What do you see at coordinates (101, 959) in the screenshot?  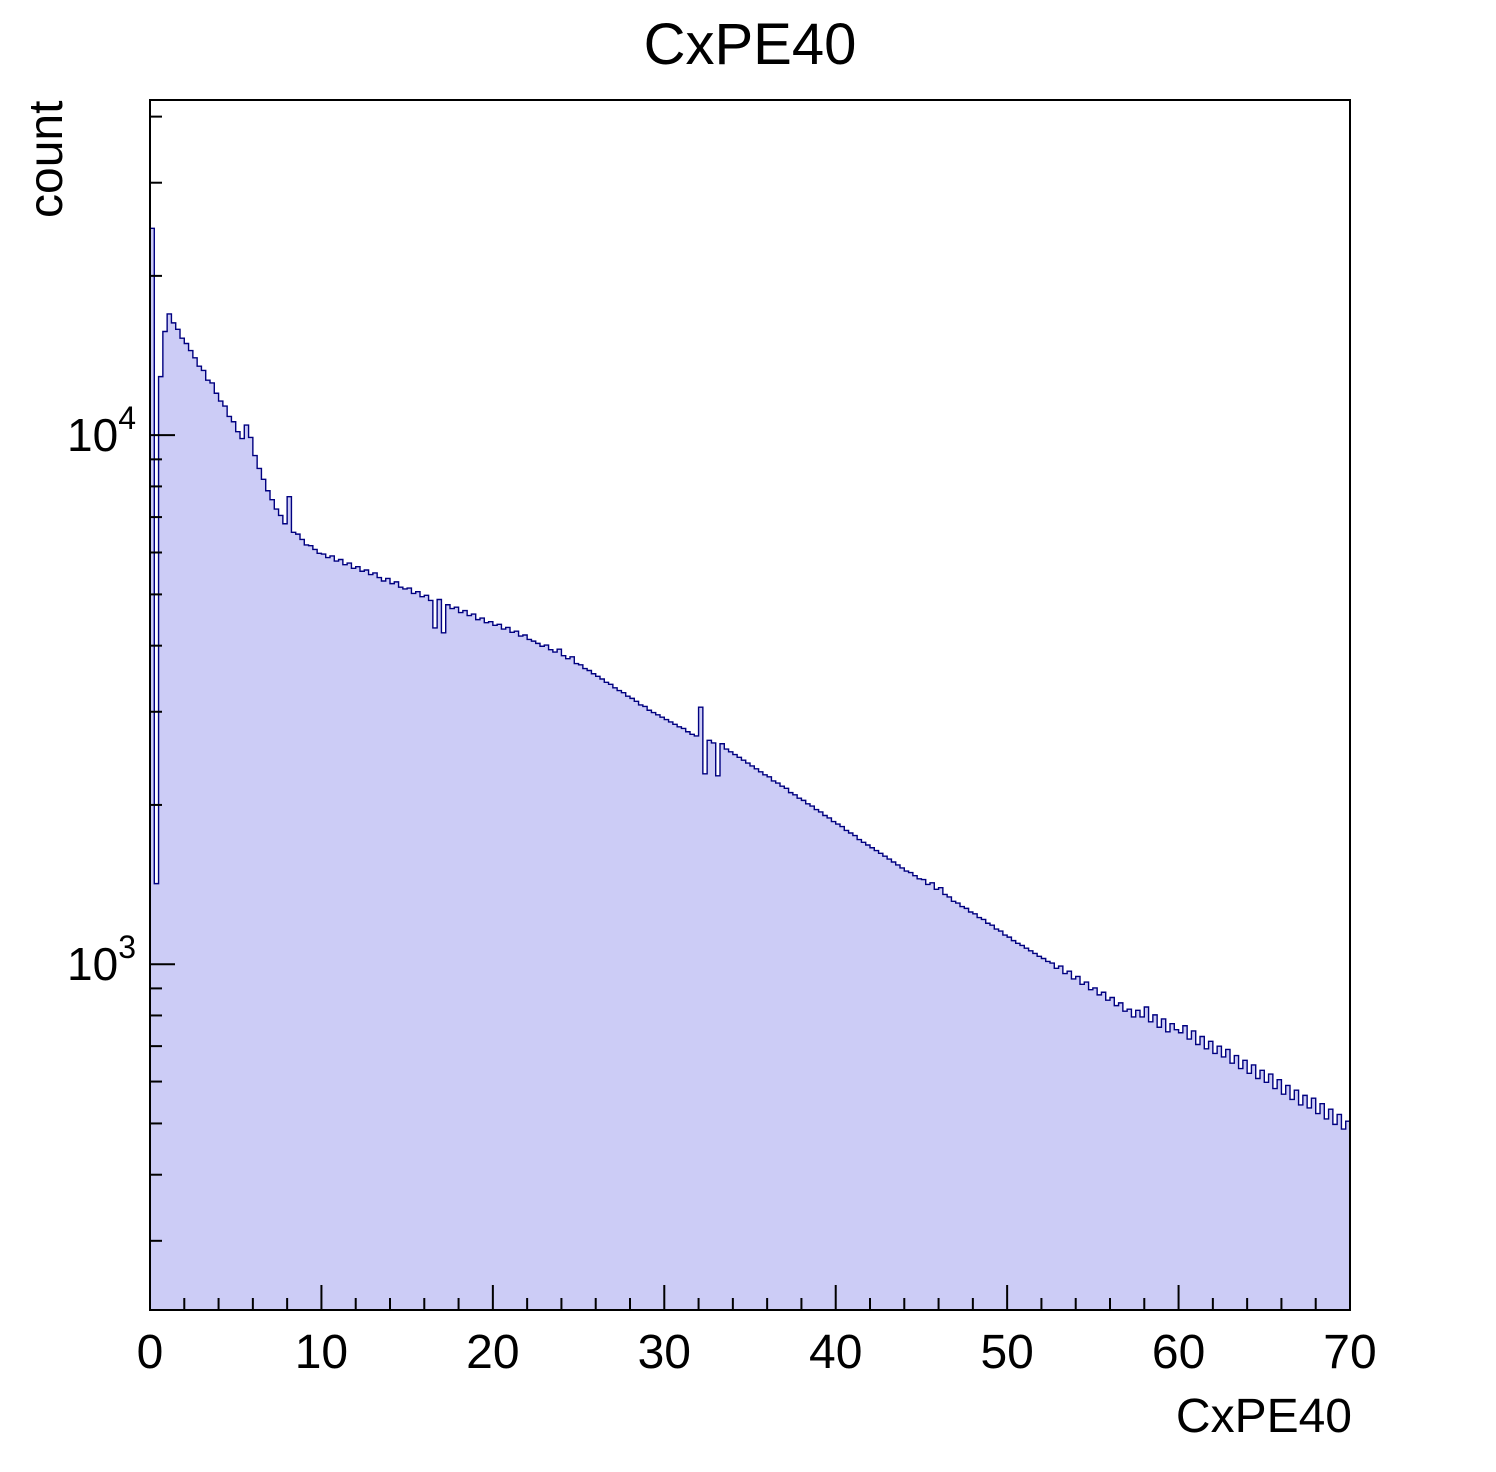 I see `y-tick-label: 10³` at bounding box center [101, 959].